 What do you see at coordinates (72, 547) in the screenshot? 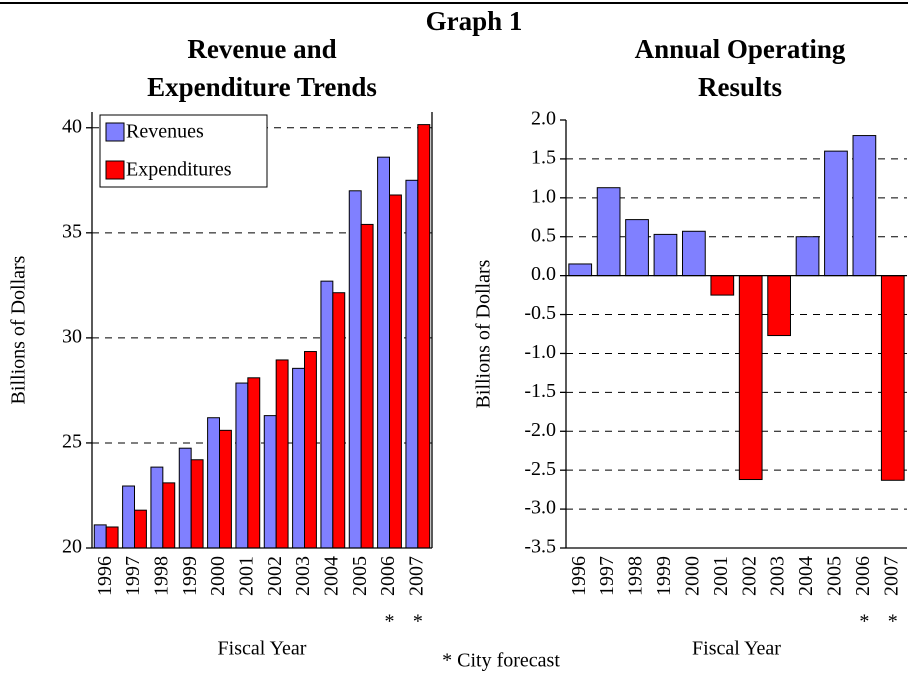
I see `y-tick-label: 20` at bounding box center [72, 547].